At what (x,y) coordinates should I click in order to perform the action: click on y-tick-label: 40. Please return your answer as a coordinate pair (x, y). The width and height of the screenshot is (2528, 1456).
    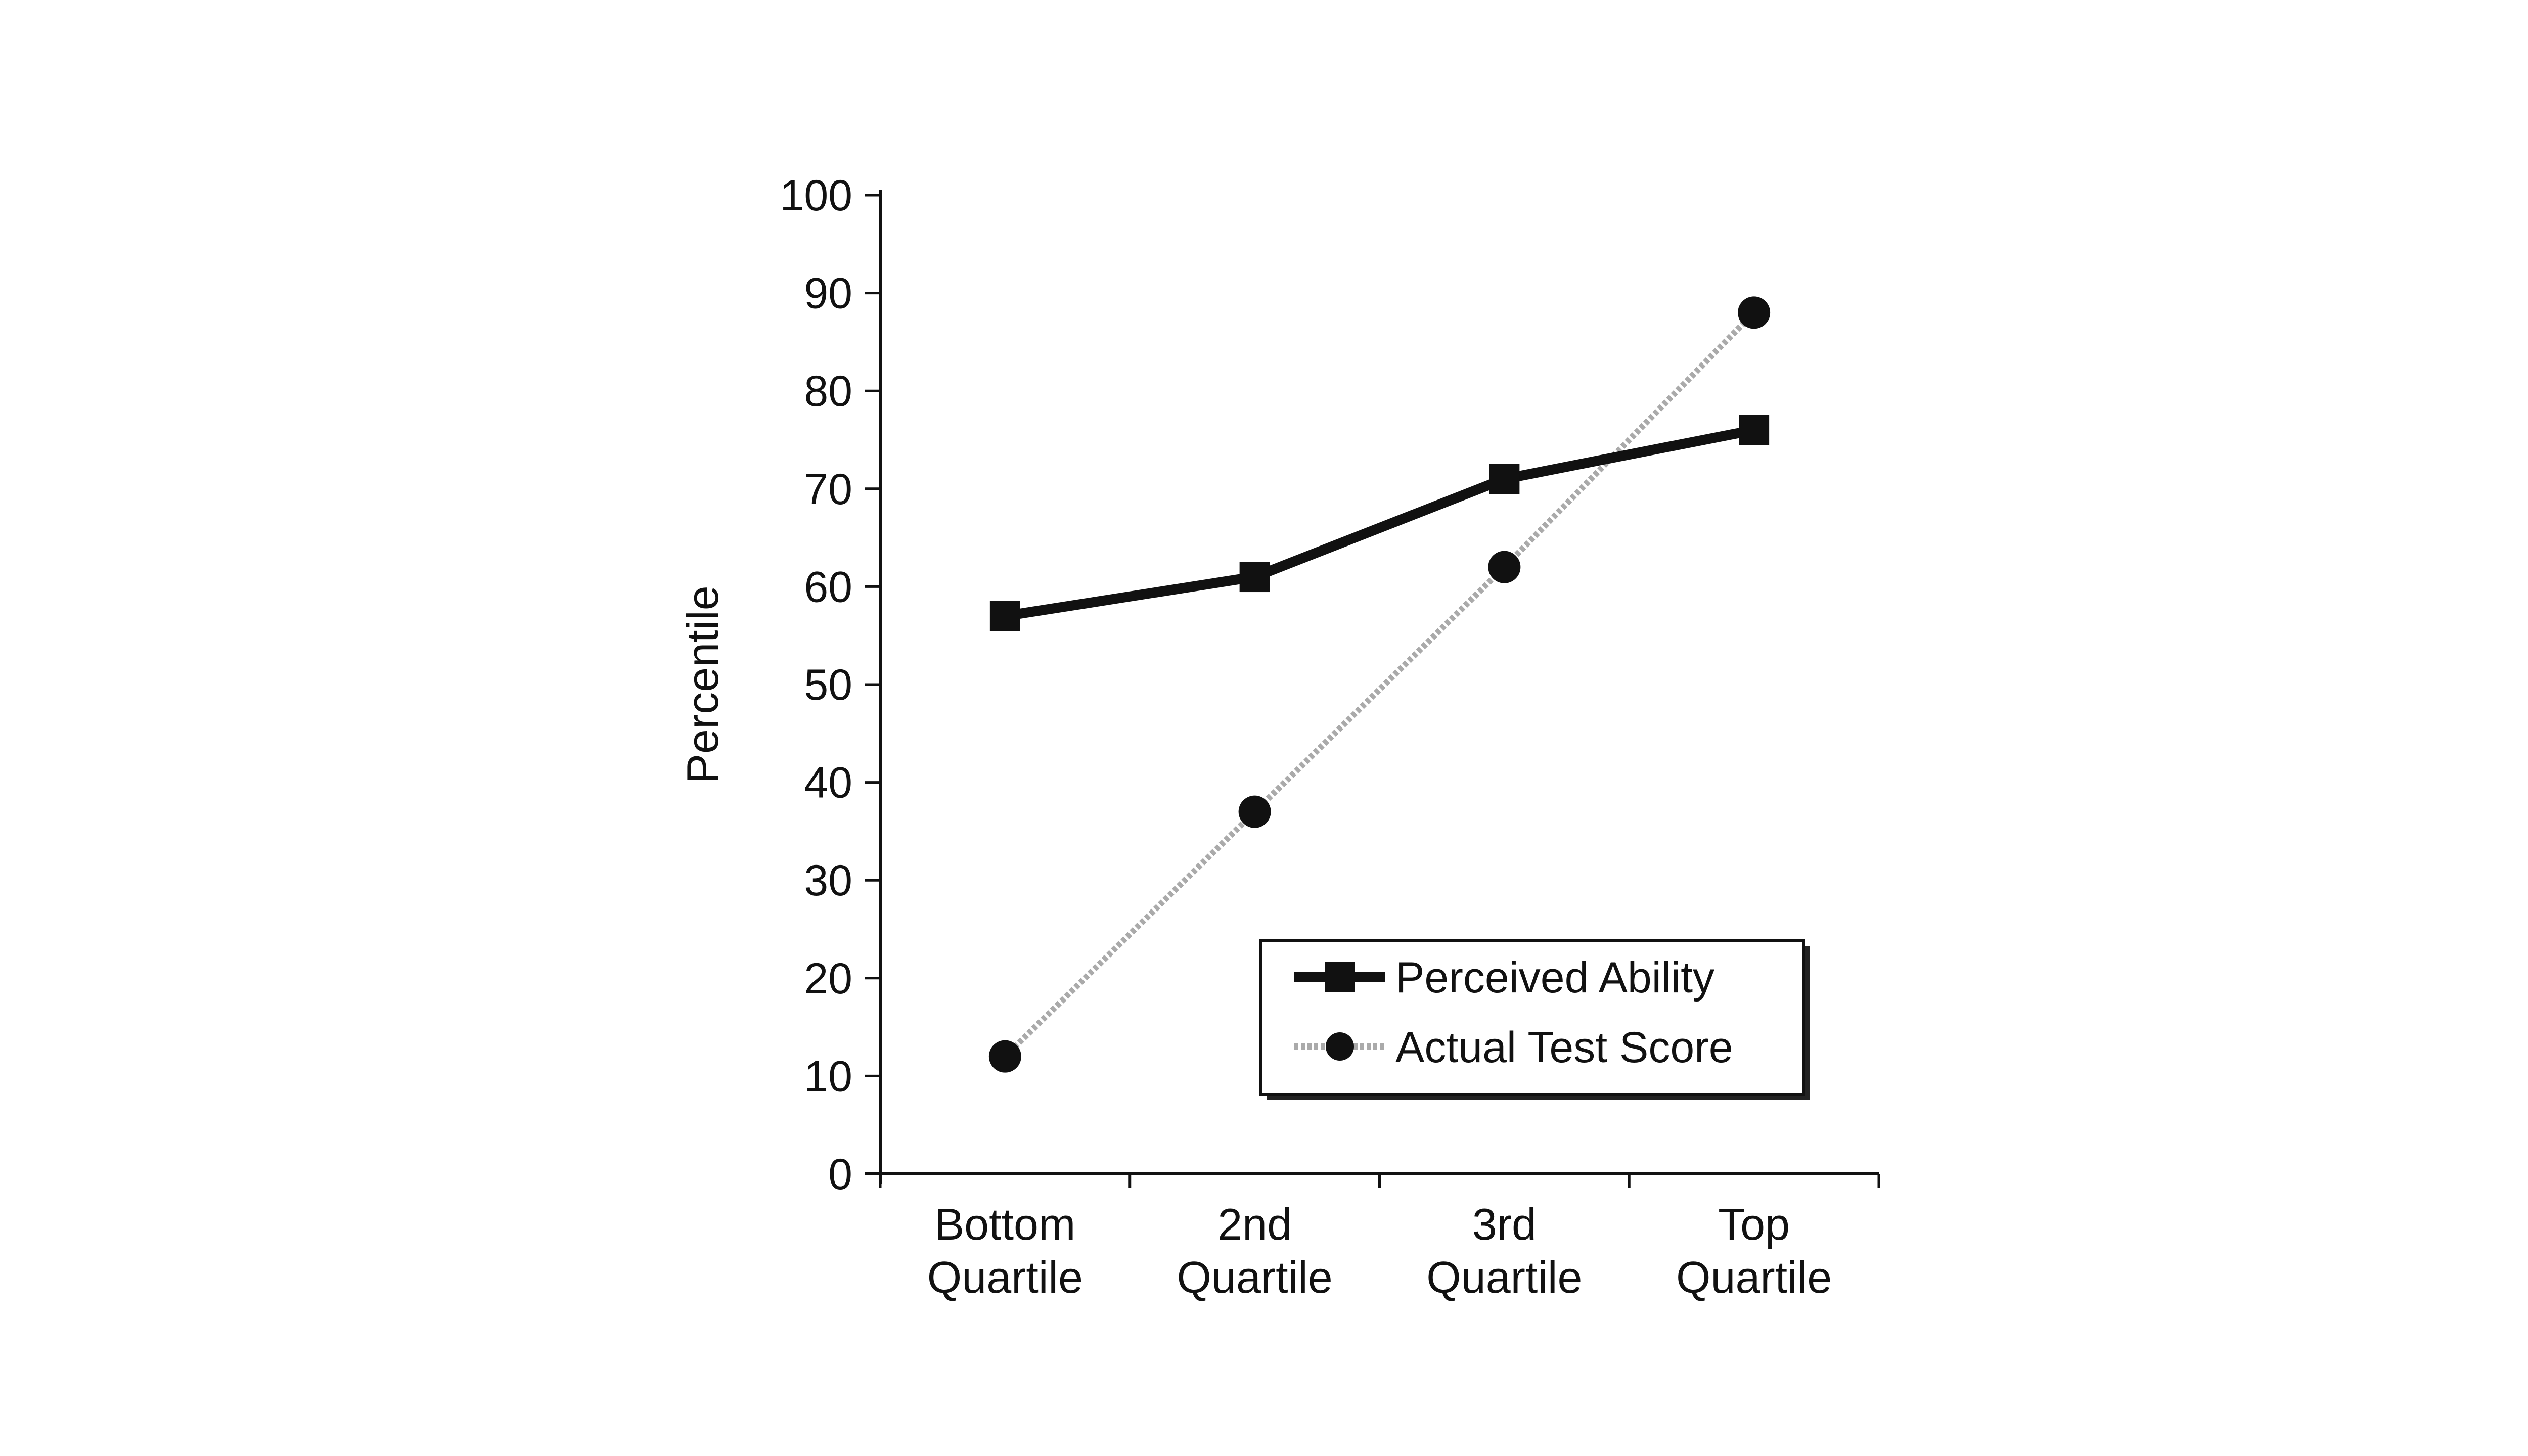
    Looking at the image, I should click on (828, 783).